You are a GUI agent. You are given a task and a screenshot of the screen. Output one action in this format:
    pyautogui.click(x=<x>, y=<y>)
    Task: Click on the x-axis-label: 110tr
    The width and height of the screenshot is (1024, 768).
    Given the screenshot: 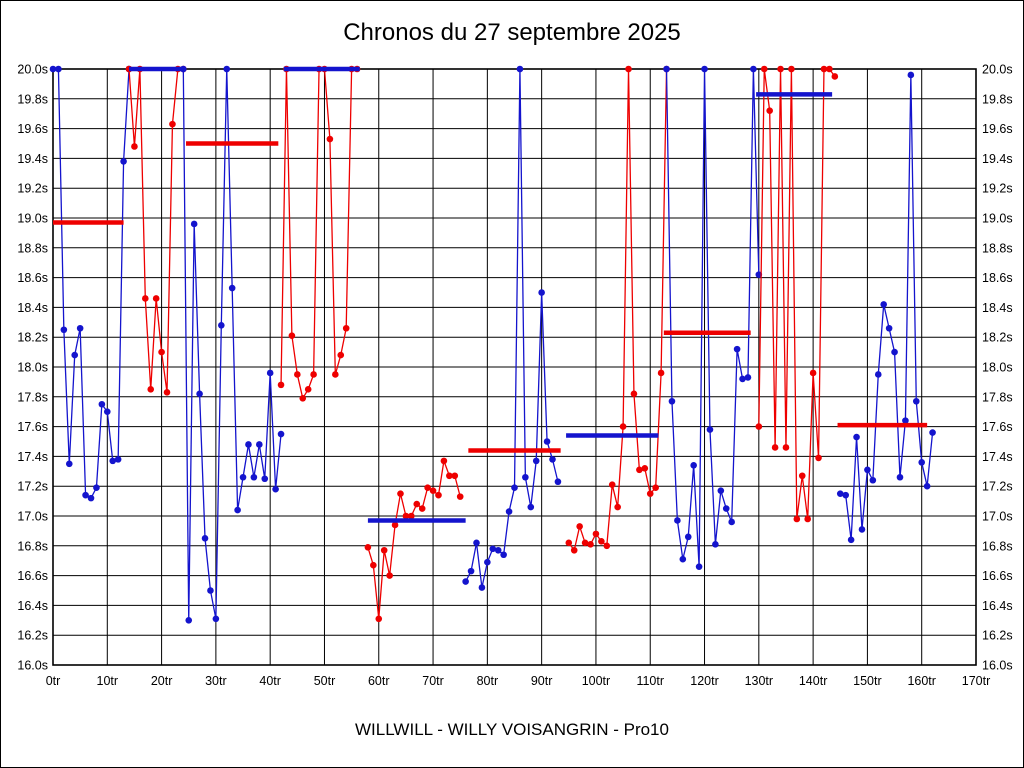 What is the action you would take?
    pyautogui.click(x=650, y=681)
    